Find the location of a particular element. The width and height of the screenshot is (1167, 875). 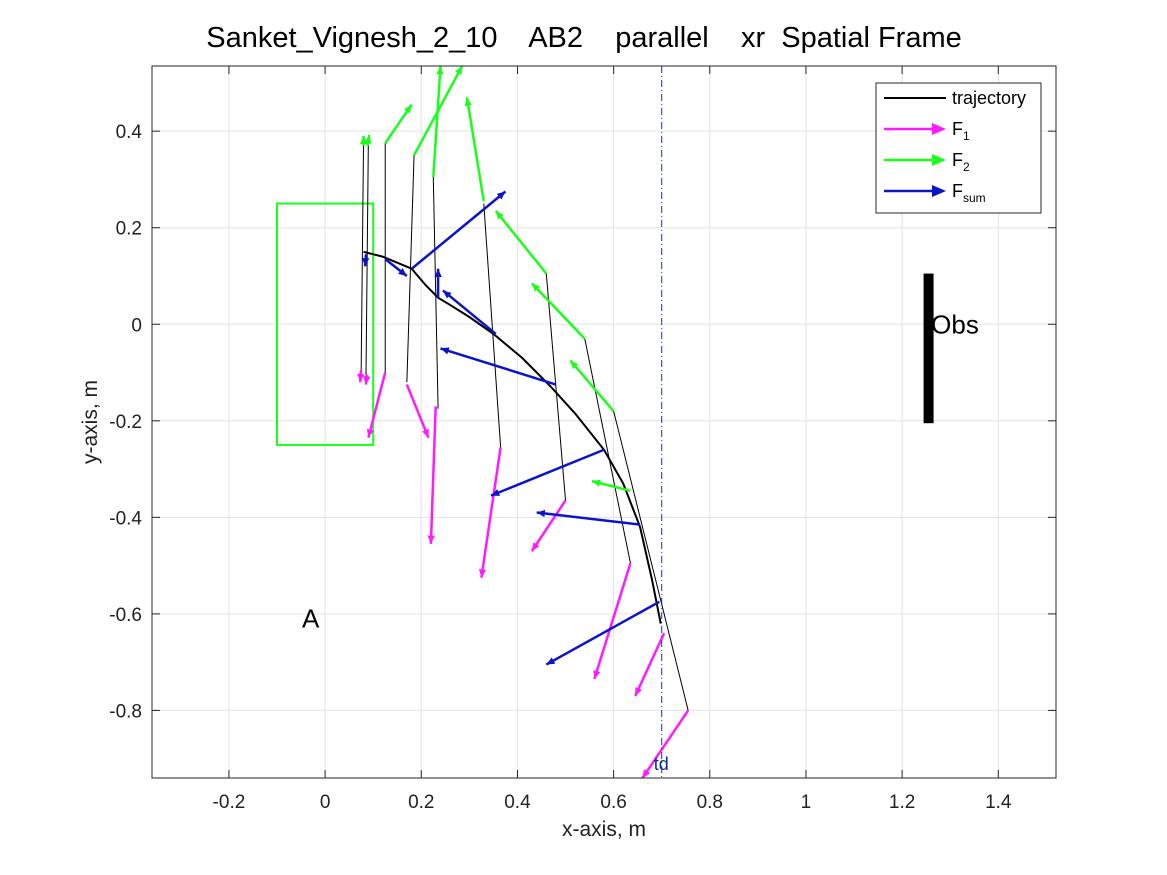

y-tick-label: 0.4 is located at coordinates (129, 132).